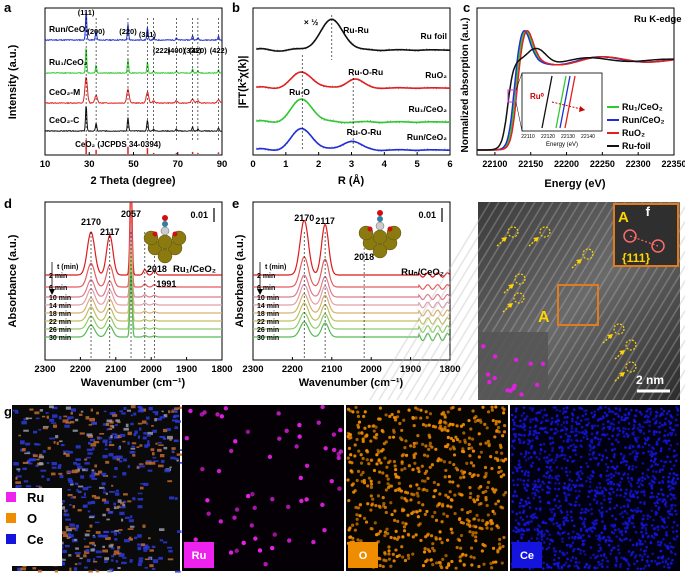 The width and height of the screenshot is (685, 576). Describe the element at coordinates (351, 305) in the screenshot. I see `drifts-series-line` at that location.